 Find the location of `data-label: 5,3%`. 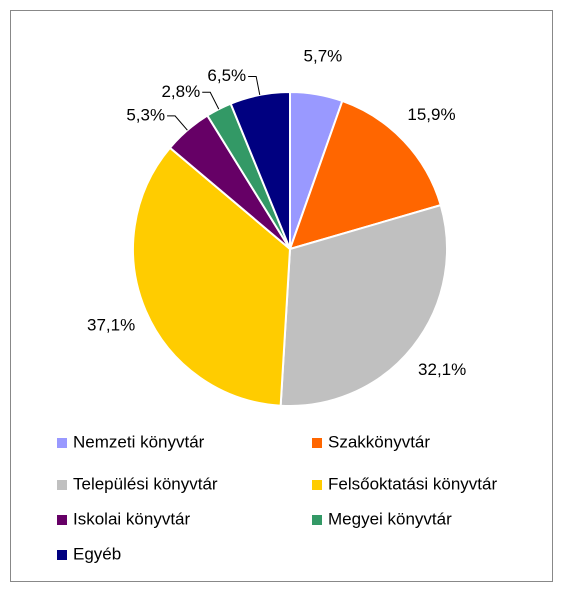

data-label: 5,3% is located at coordinates (145, 114).